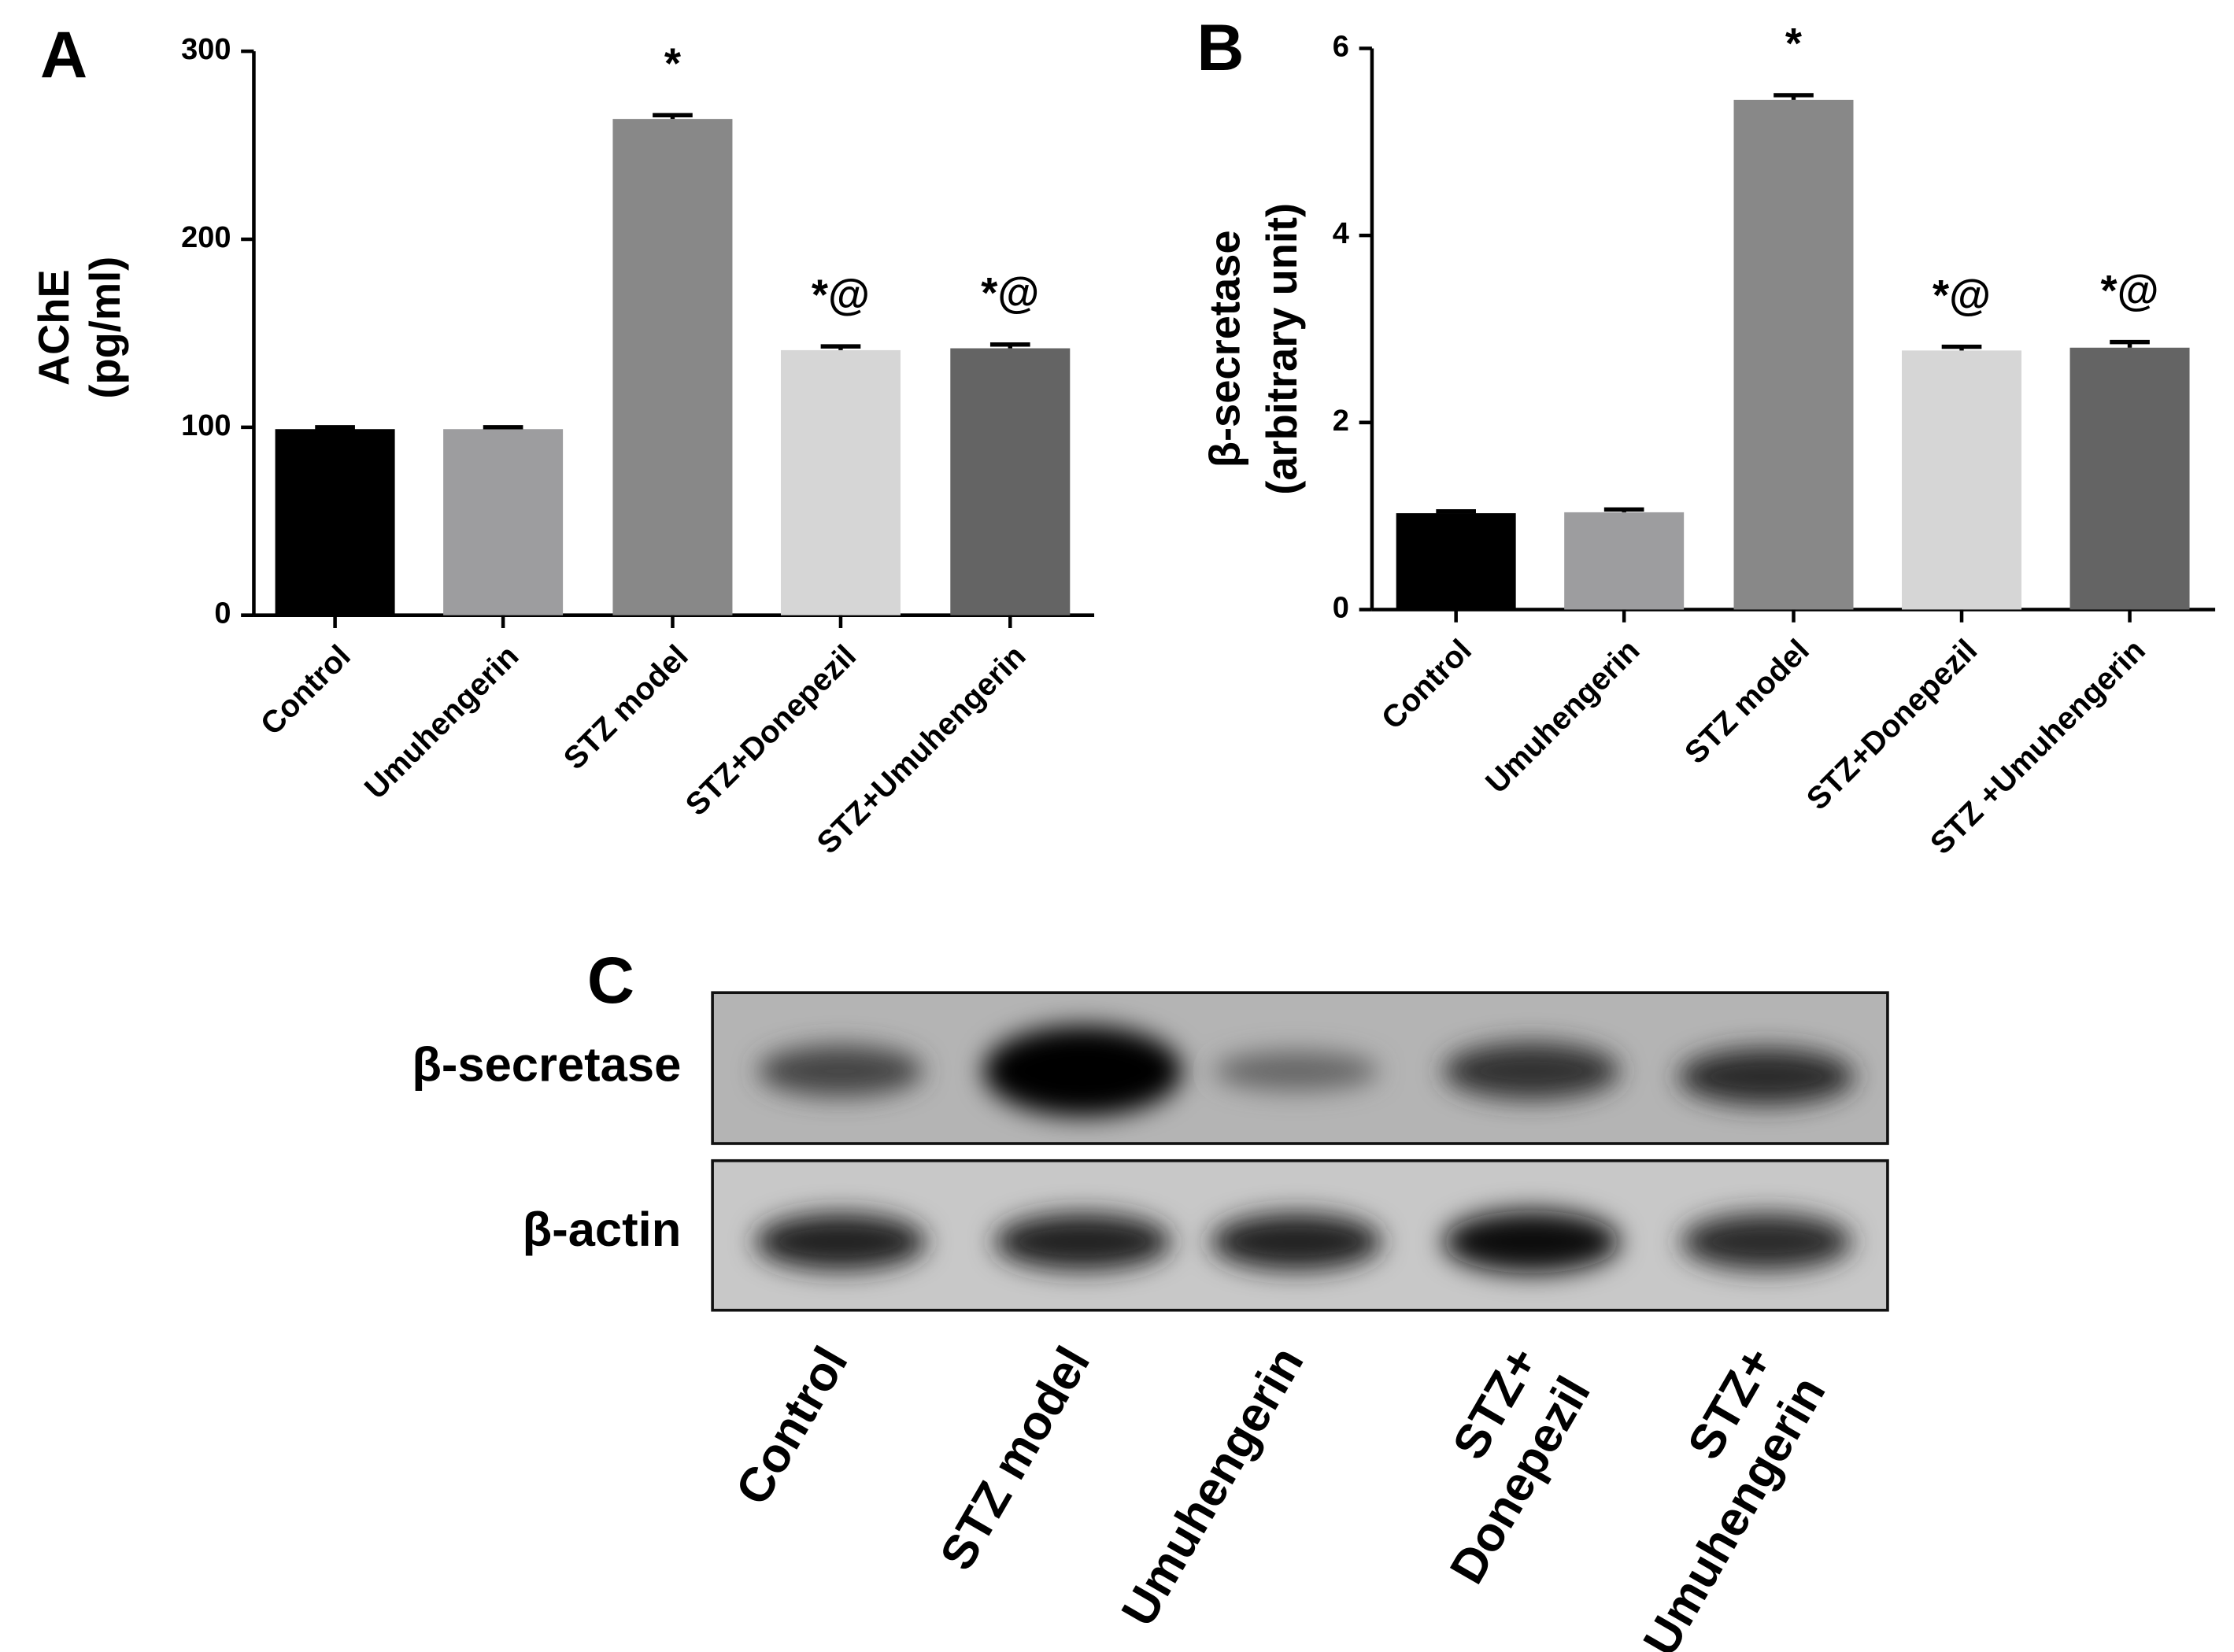  Describe the element at coordinates (1282, 349) in the screenshot. I see `y-axis-title: (arbitrary unit)` at that location.